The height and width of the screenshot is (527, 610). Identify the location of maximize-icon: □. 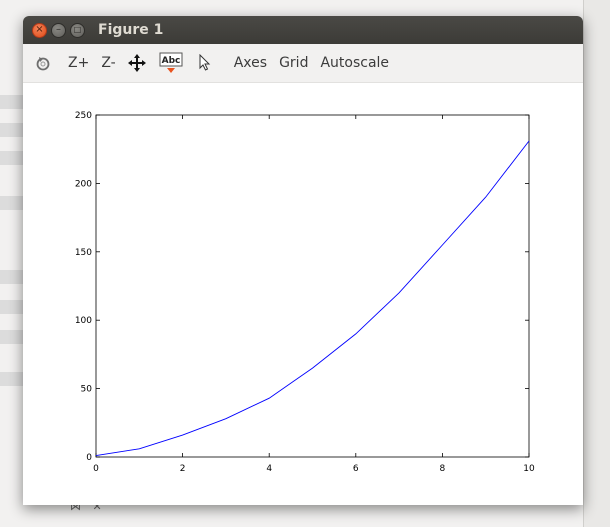
(77, 29).